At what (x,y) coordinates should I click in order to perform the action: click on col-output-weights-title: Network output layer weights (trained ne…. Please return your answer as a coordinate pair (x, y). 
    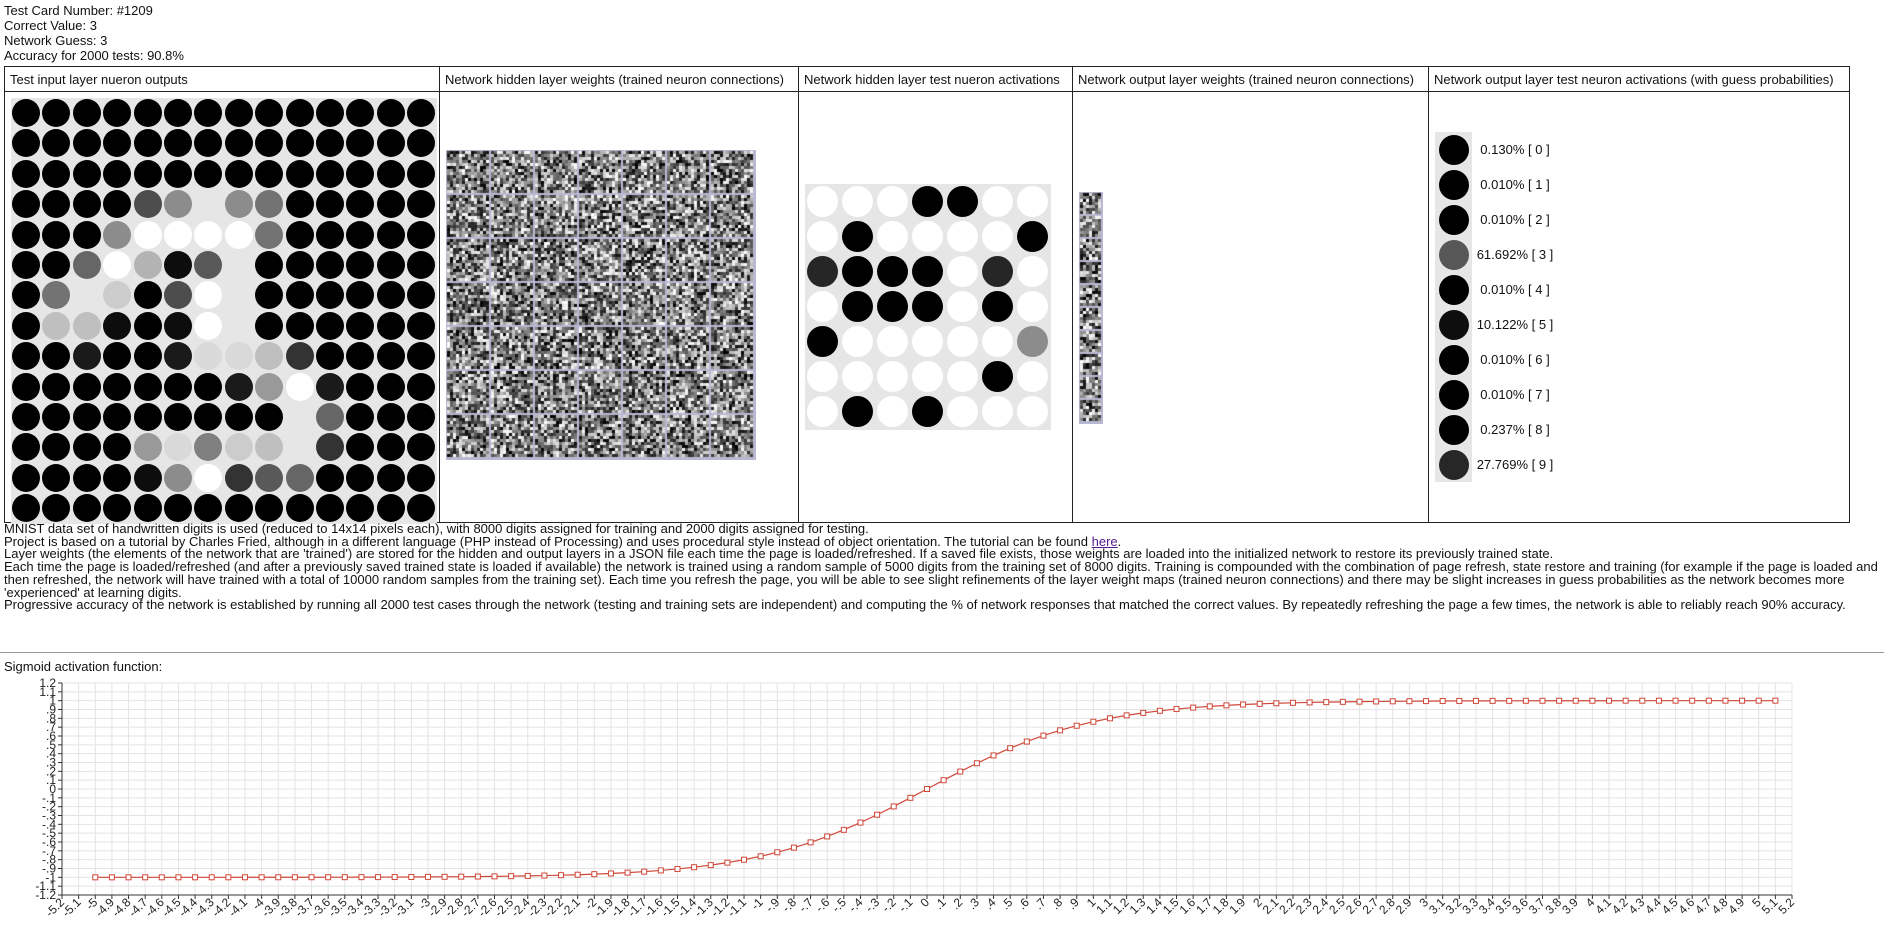
    Looking at the image, I should click on (1250, 79).